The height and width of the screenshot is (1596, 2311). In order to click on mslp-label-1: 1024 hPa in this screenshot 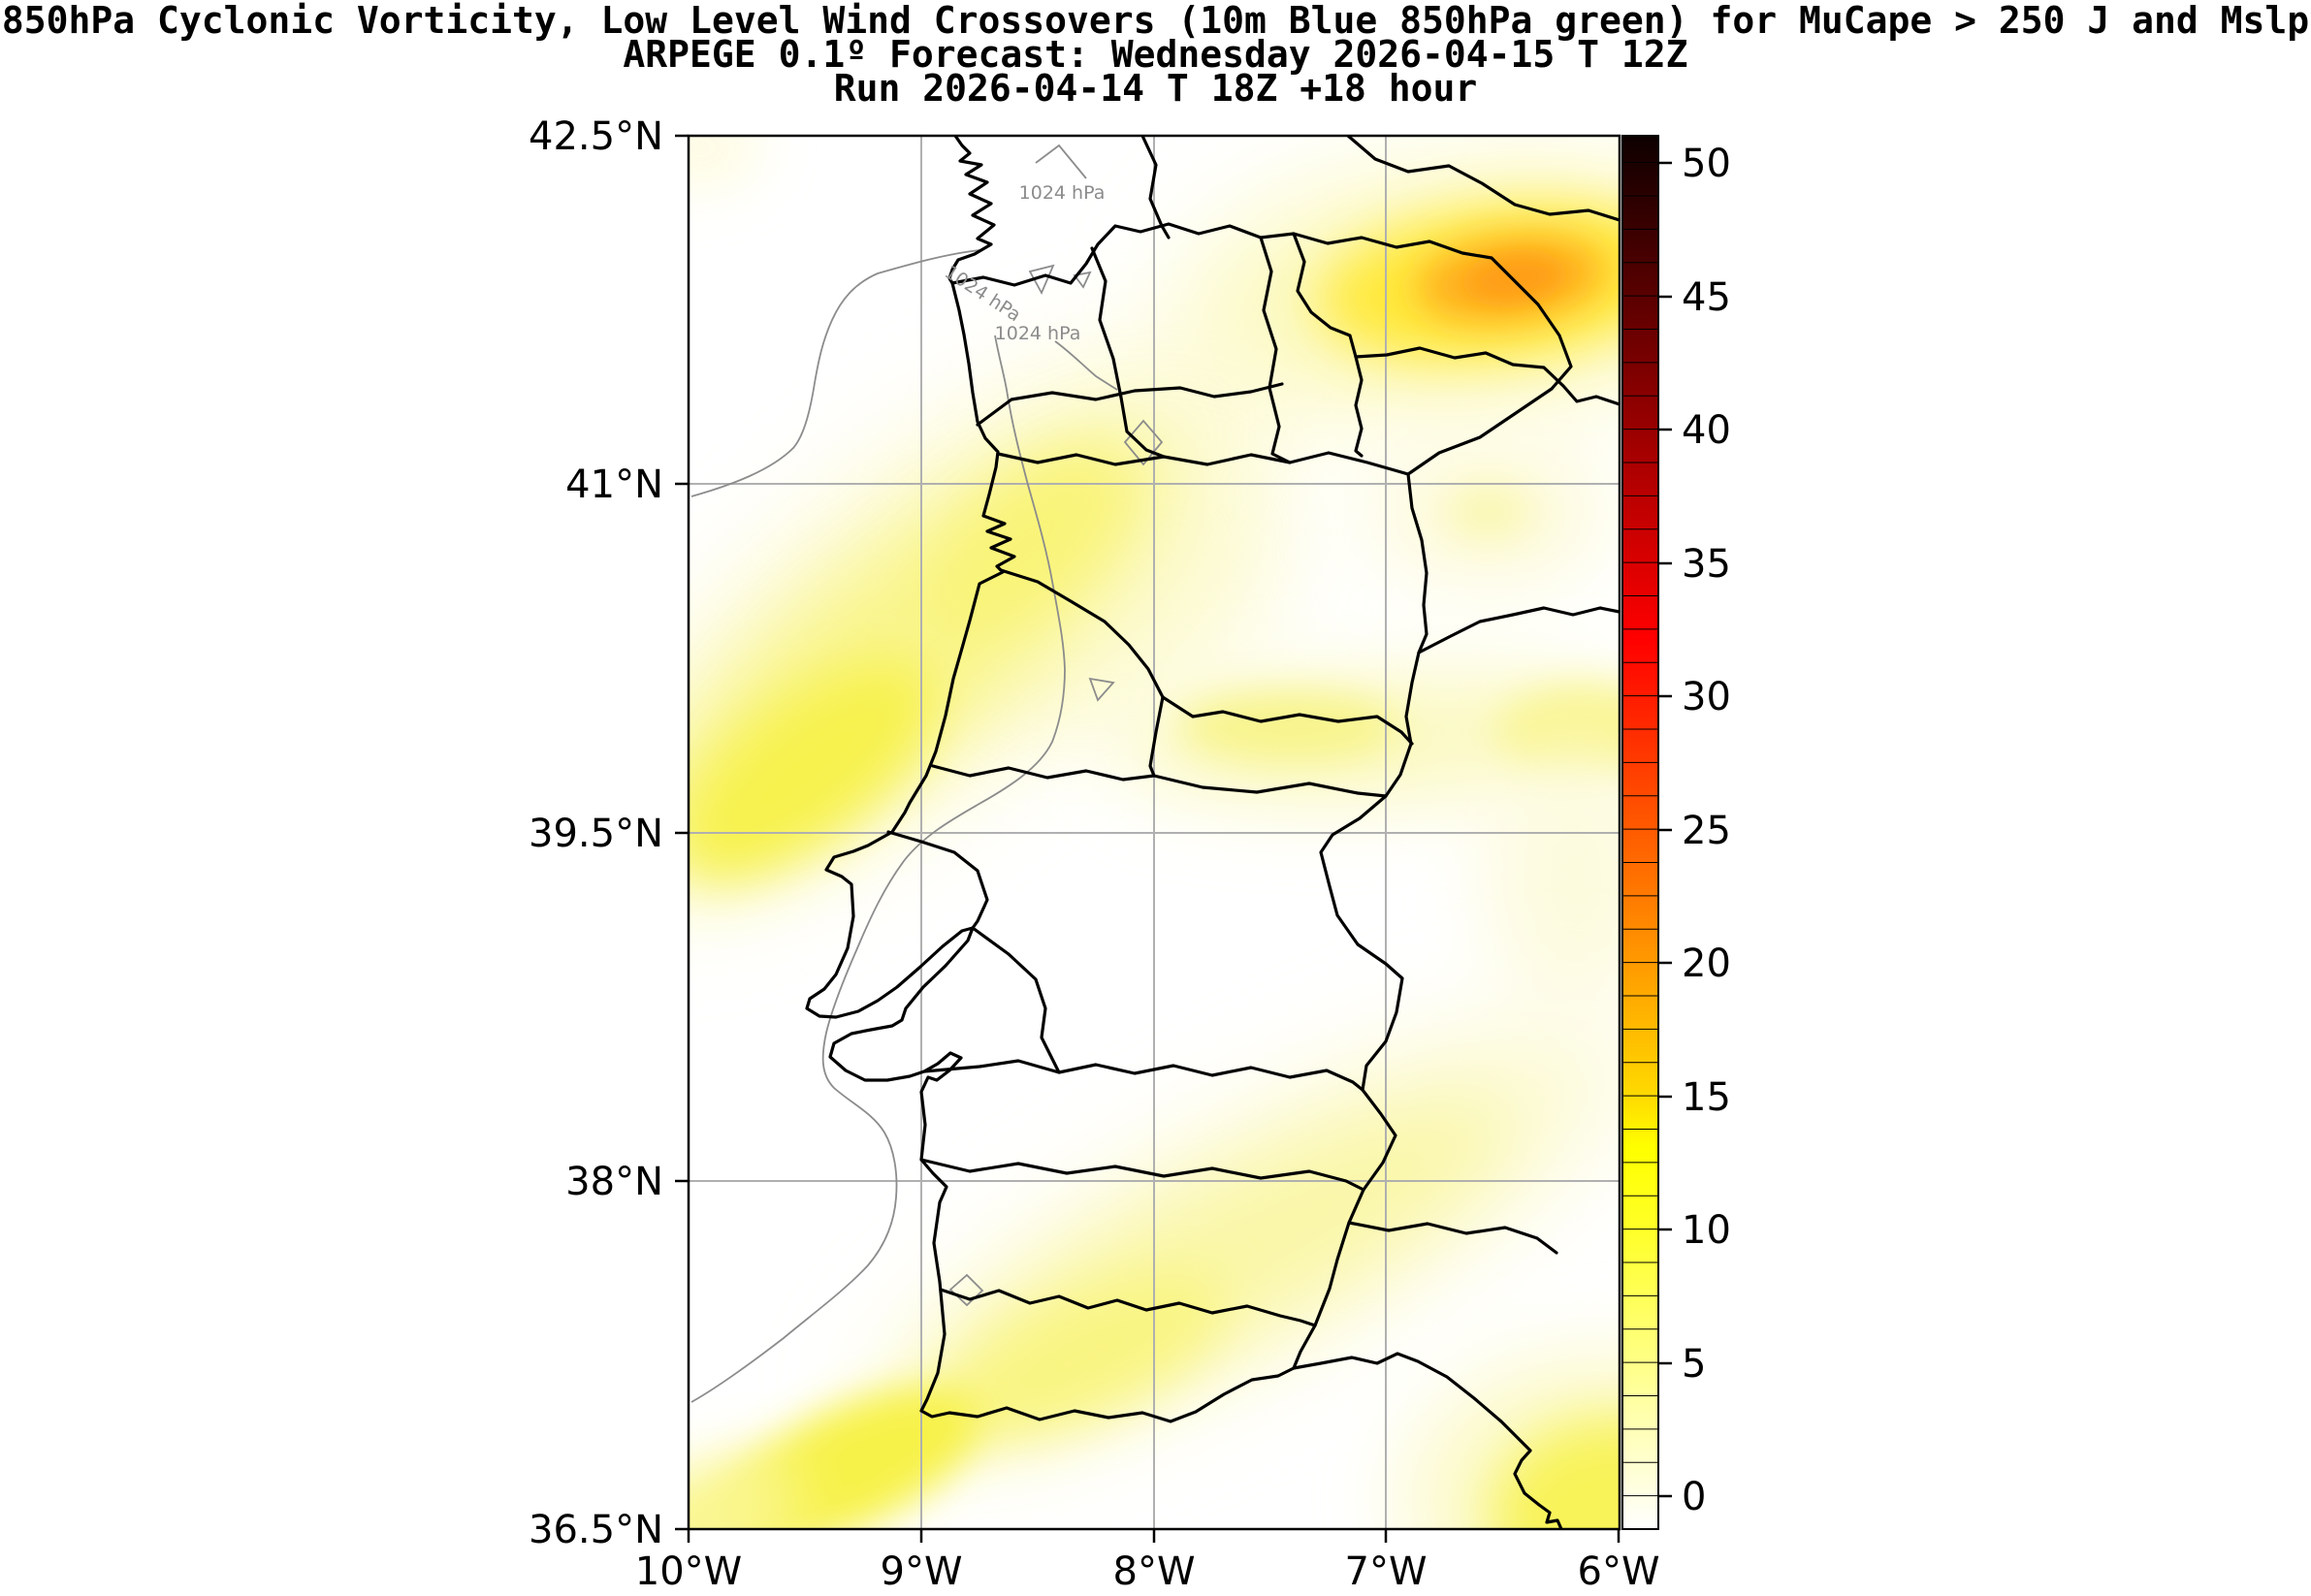, I will do `click(1062, 193)`.